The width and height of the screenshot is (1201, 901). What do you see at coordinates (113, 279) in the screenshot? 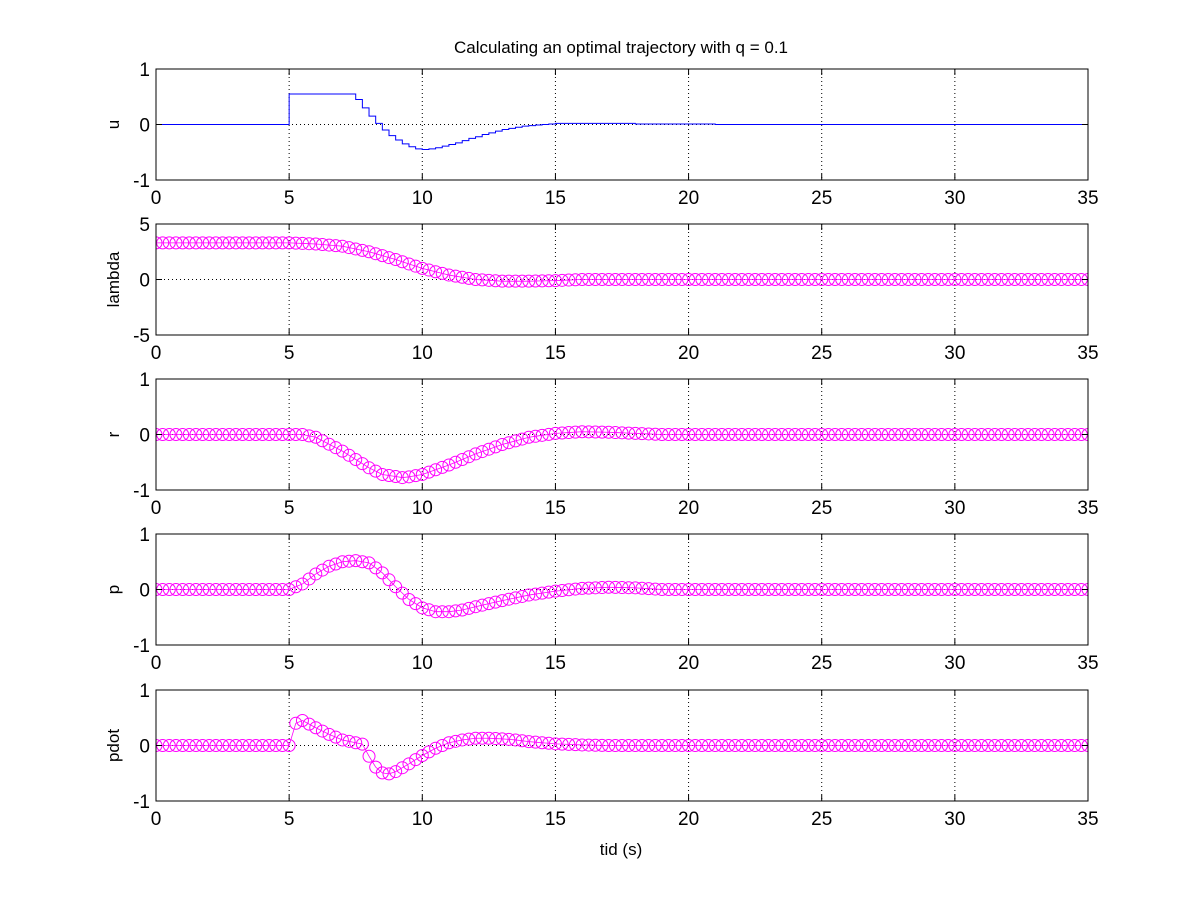
I see `y-axis-label: lambda` at bounding box center [113, 279].